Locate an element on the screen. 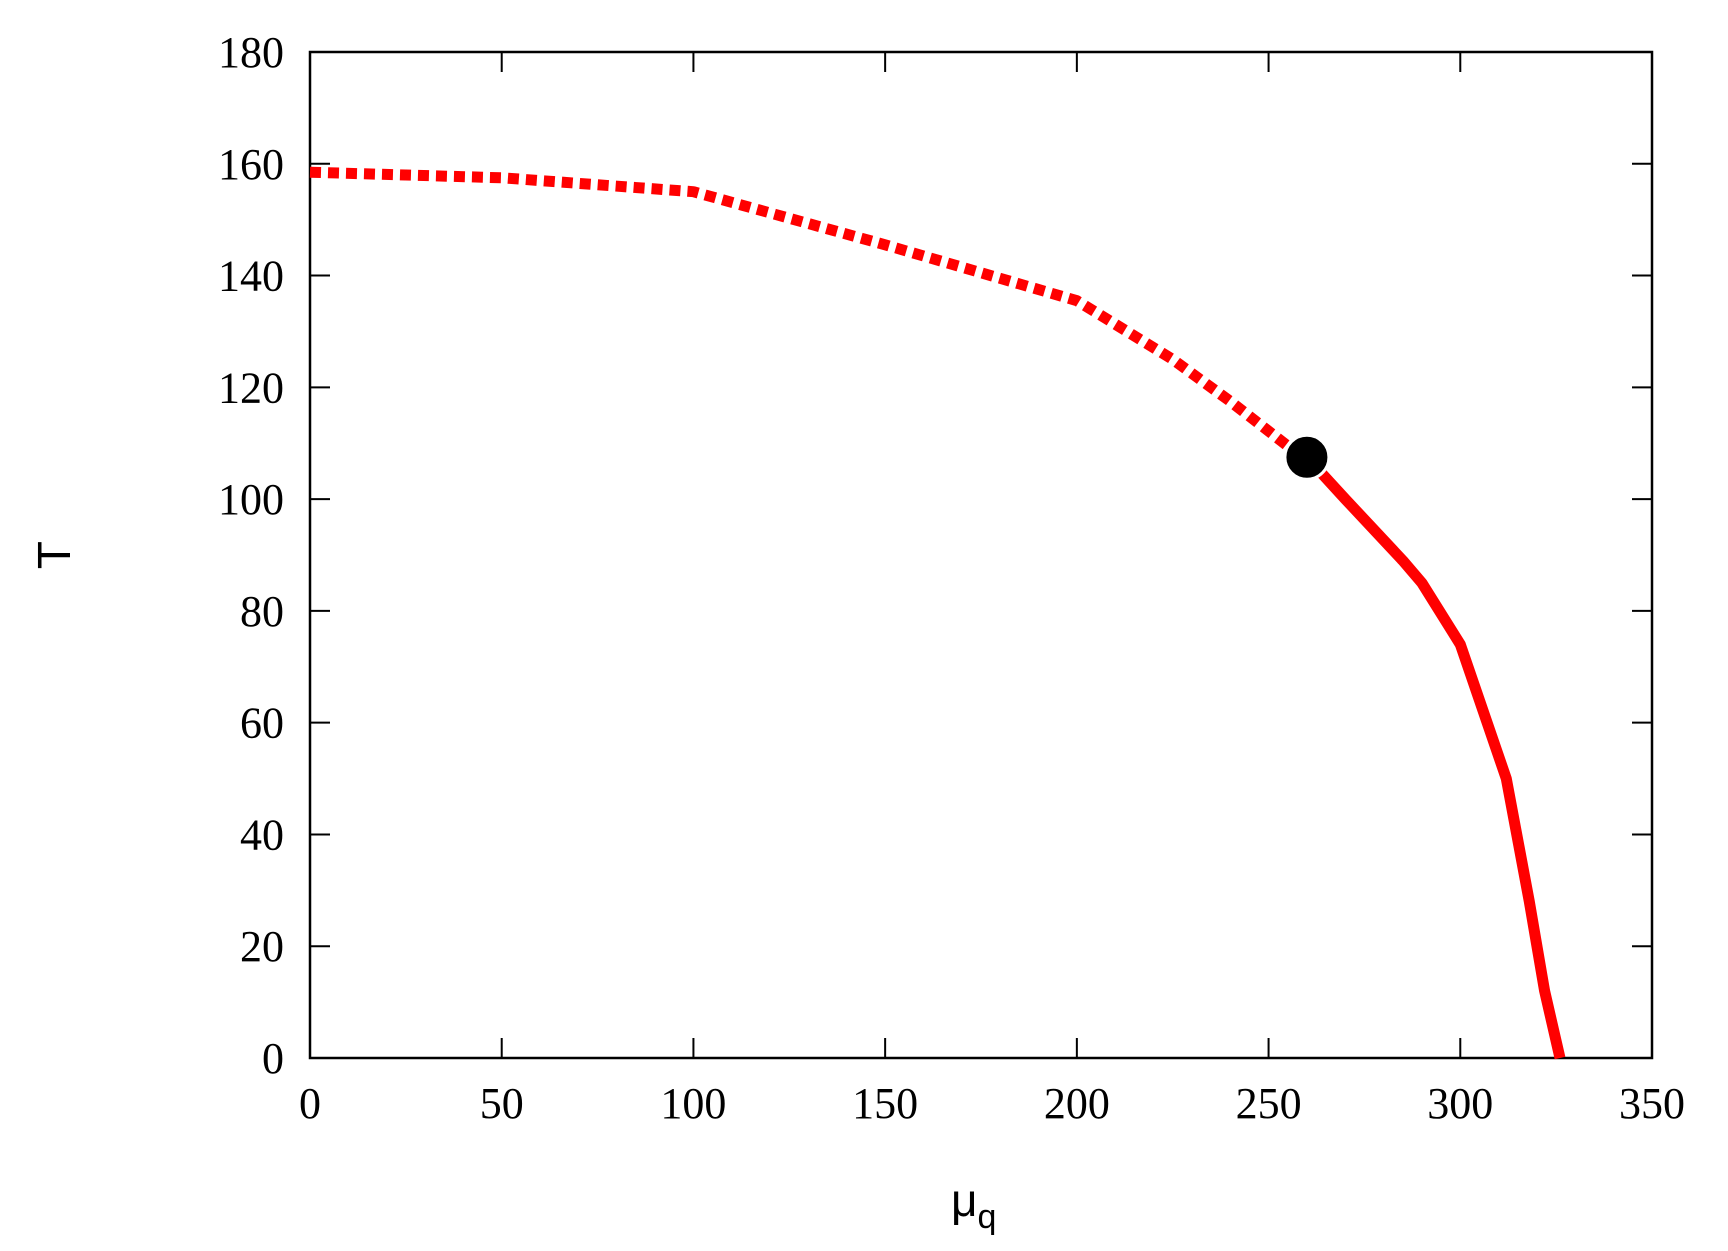 This screenshot has height=1251, width=1728. marker-layer is located at coordinates (1307, 457).